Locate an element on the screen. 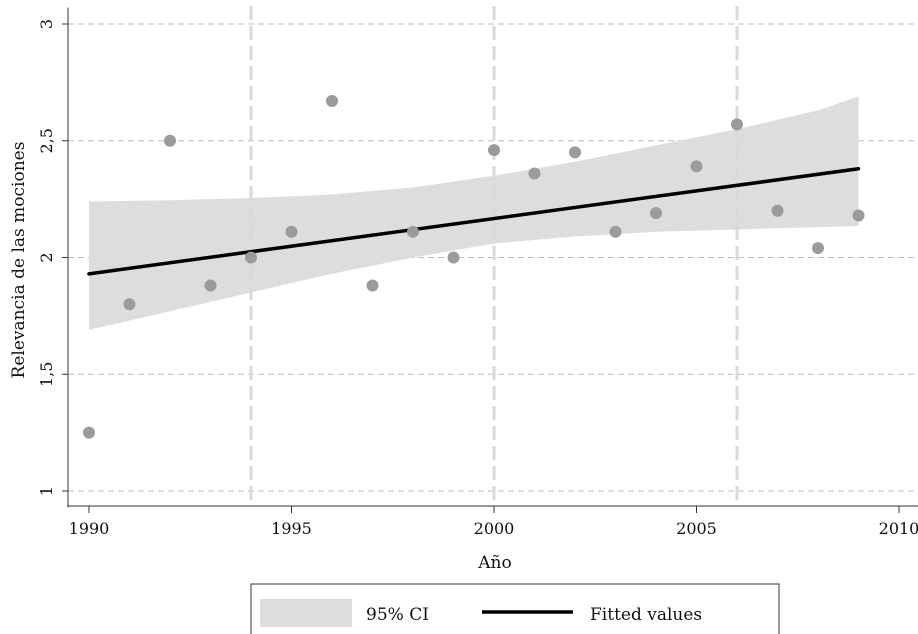 The image size is (918, 634). x-tick-label: 2005 is located at coordinates (696, 528).